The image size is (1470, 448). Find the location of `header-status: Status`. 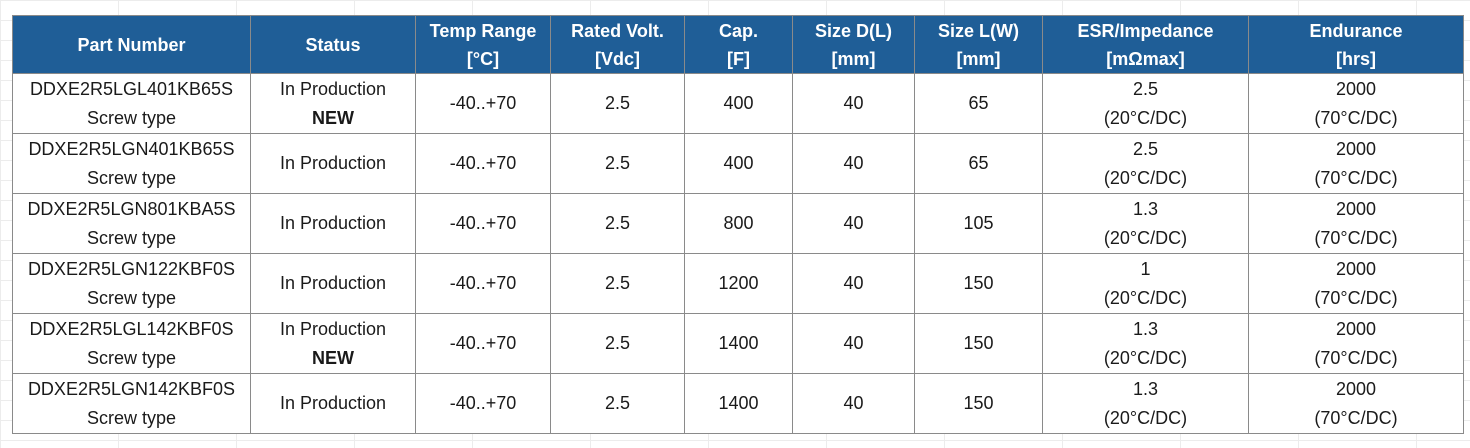

header-status: Status is located at coordinates (333, 44).